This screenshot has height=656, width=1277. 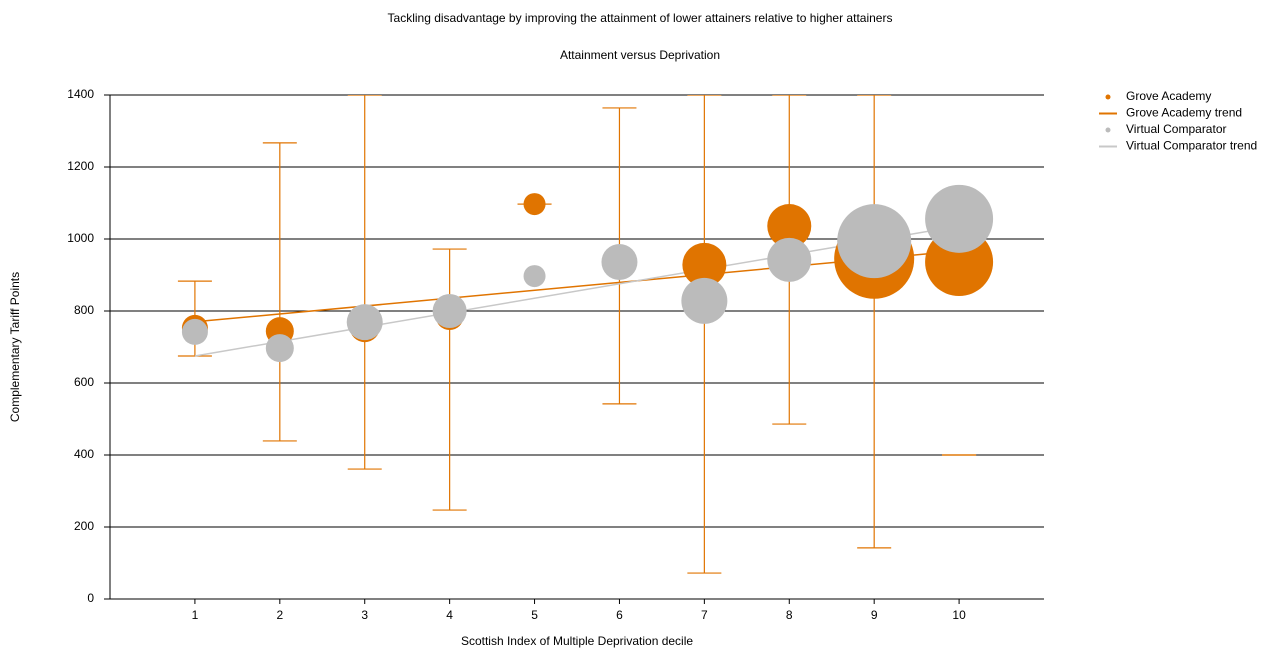 What do you see at coordinates (534, 615) in the screenshot?
I see `x-tick-label: 5` at bounding box center [534, 615].